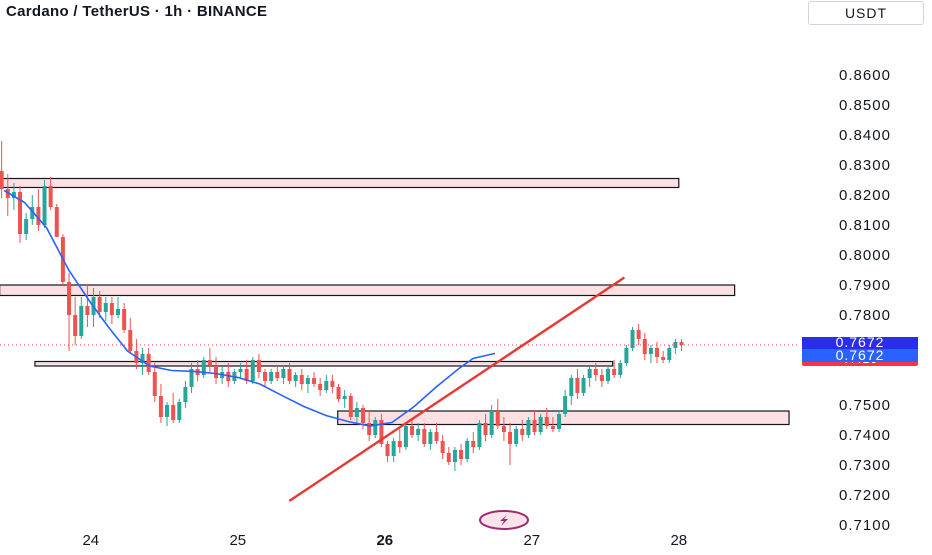 The height and width of the screenshot is (555, 932). I want to click on price-tick-label: 0.8000, so click(865, 255).